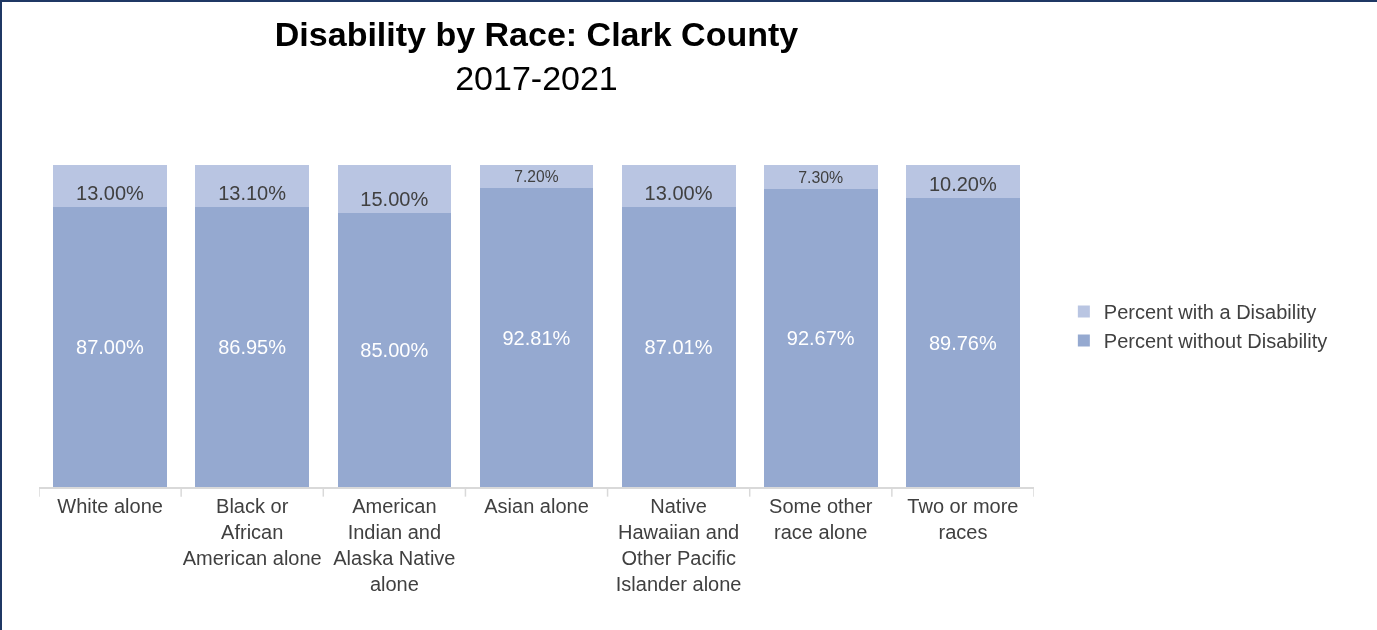 The image size is (1377, 630). I want to click on data-label: 87.01%, so click(678, 346).